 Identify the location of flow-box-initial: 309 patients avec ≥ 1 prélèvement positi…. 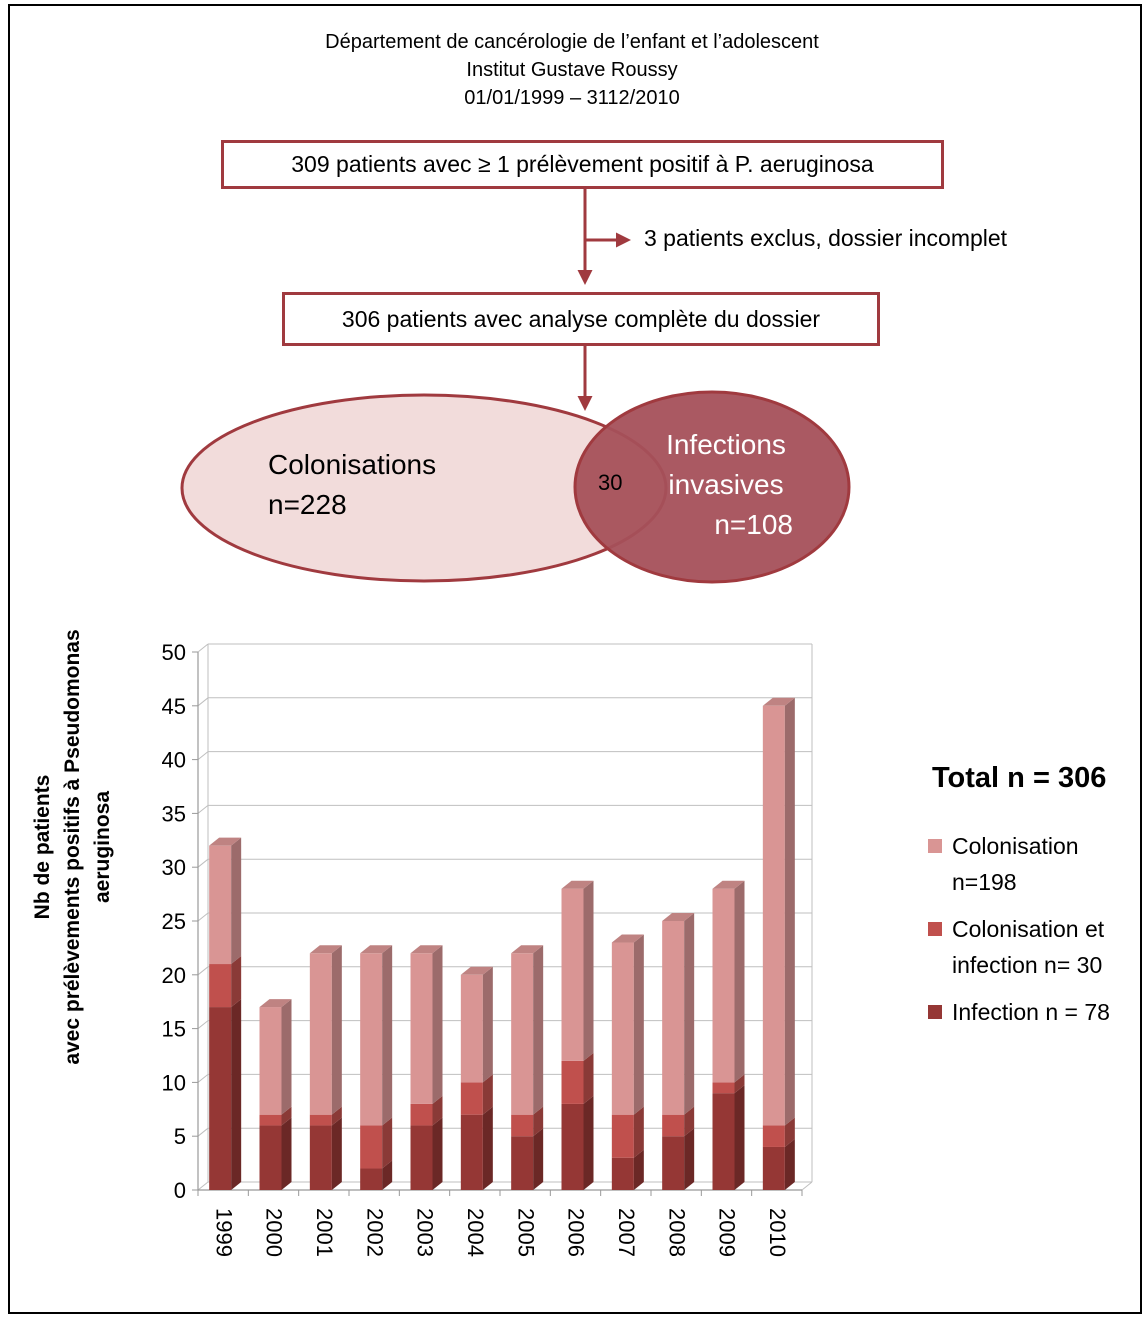
(582, 164).